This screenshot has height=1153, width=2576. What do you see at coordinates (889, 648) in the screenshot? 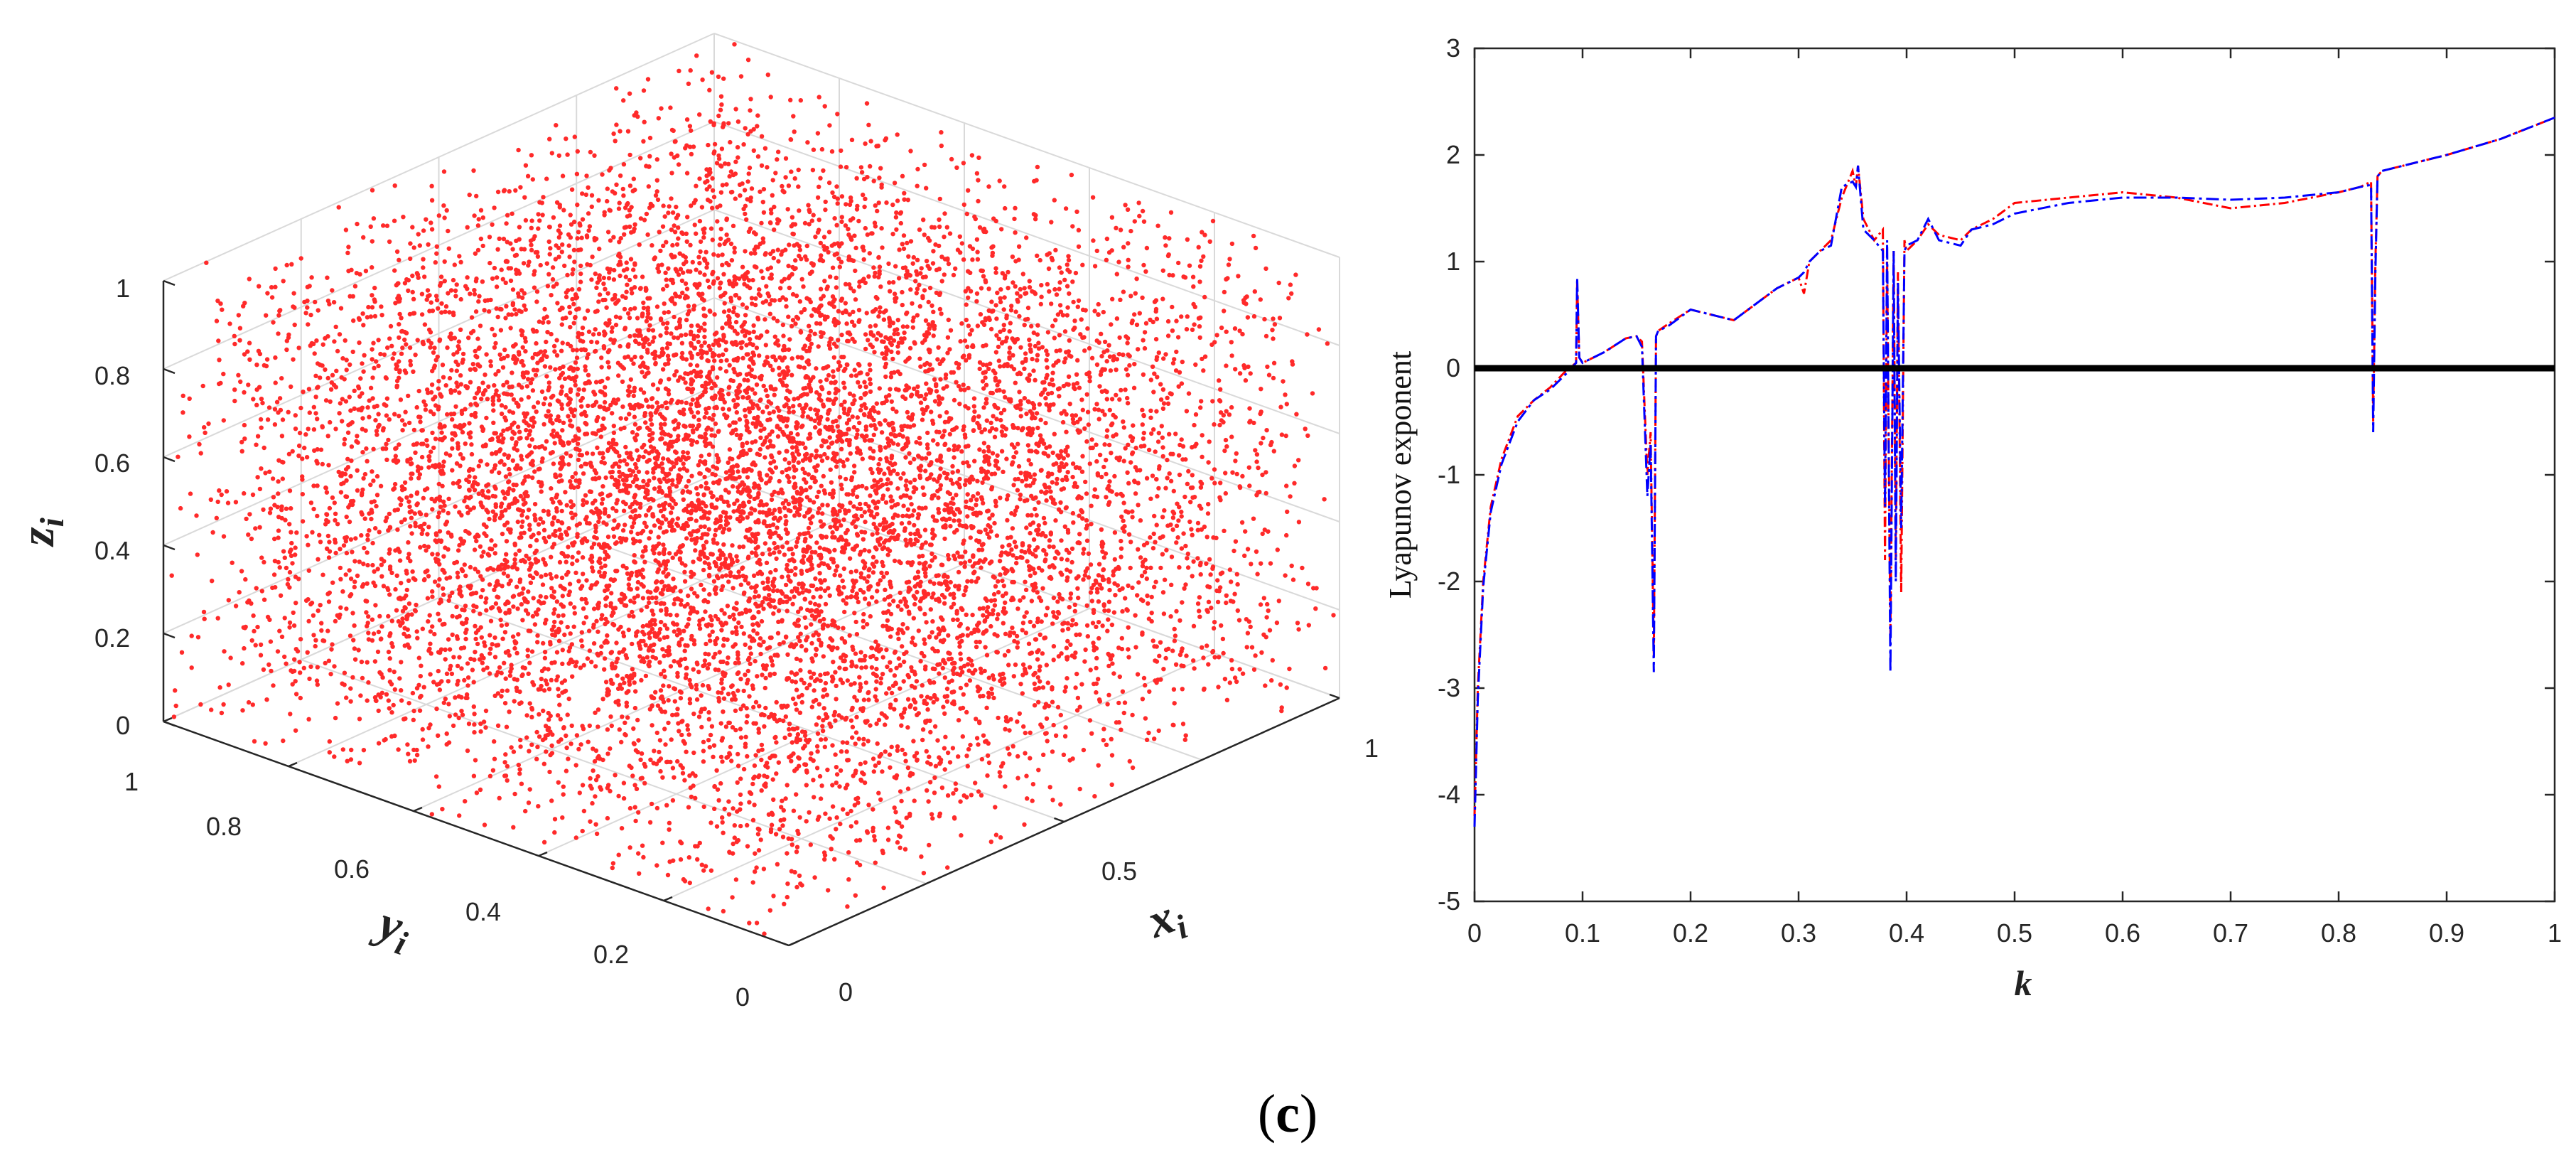
I see `gridline` at bounding box center [889, 648].